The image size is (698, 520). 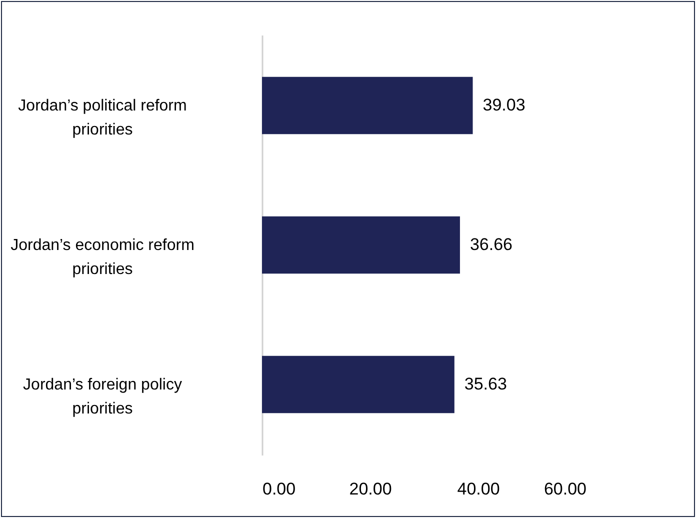 I want to click on data-label: 39.03, so click(x=504, y=104).